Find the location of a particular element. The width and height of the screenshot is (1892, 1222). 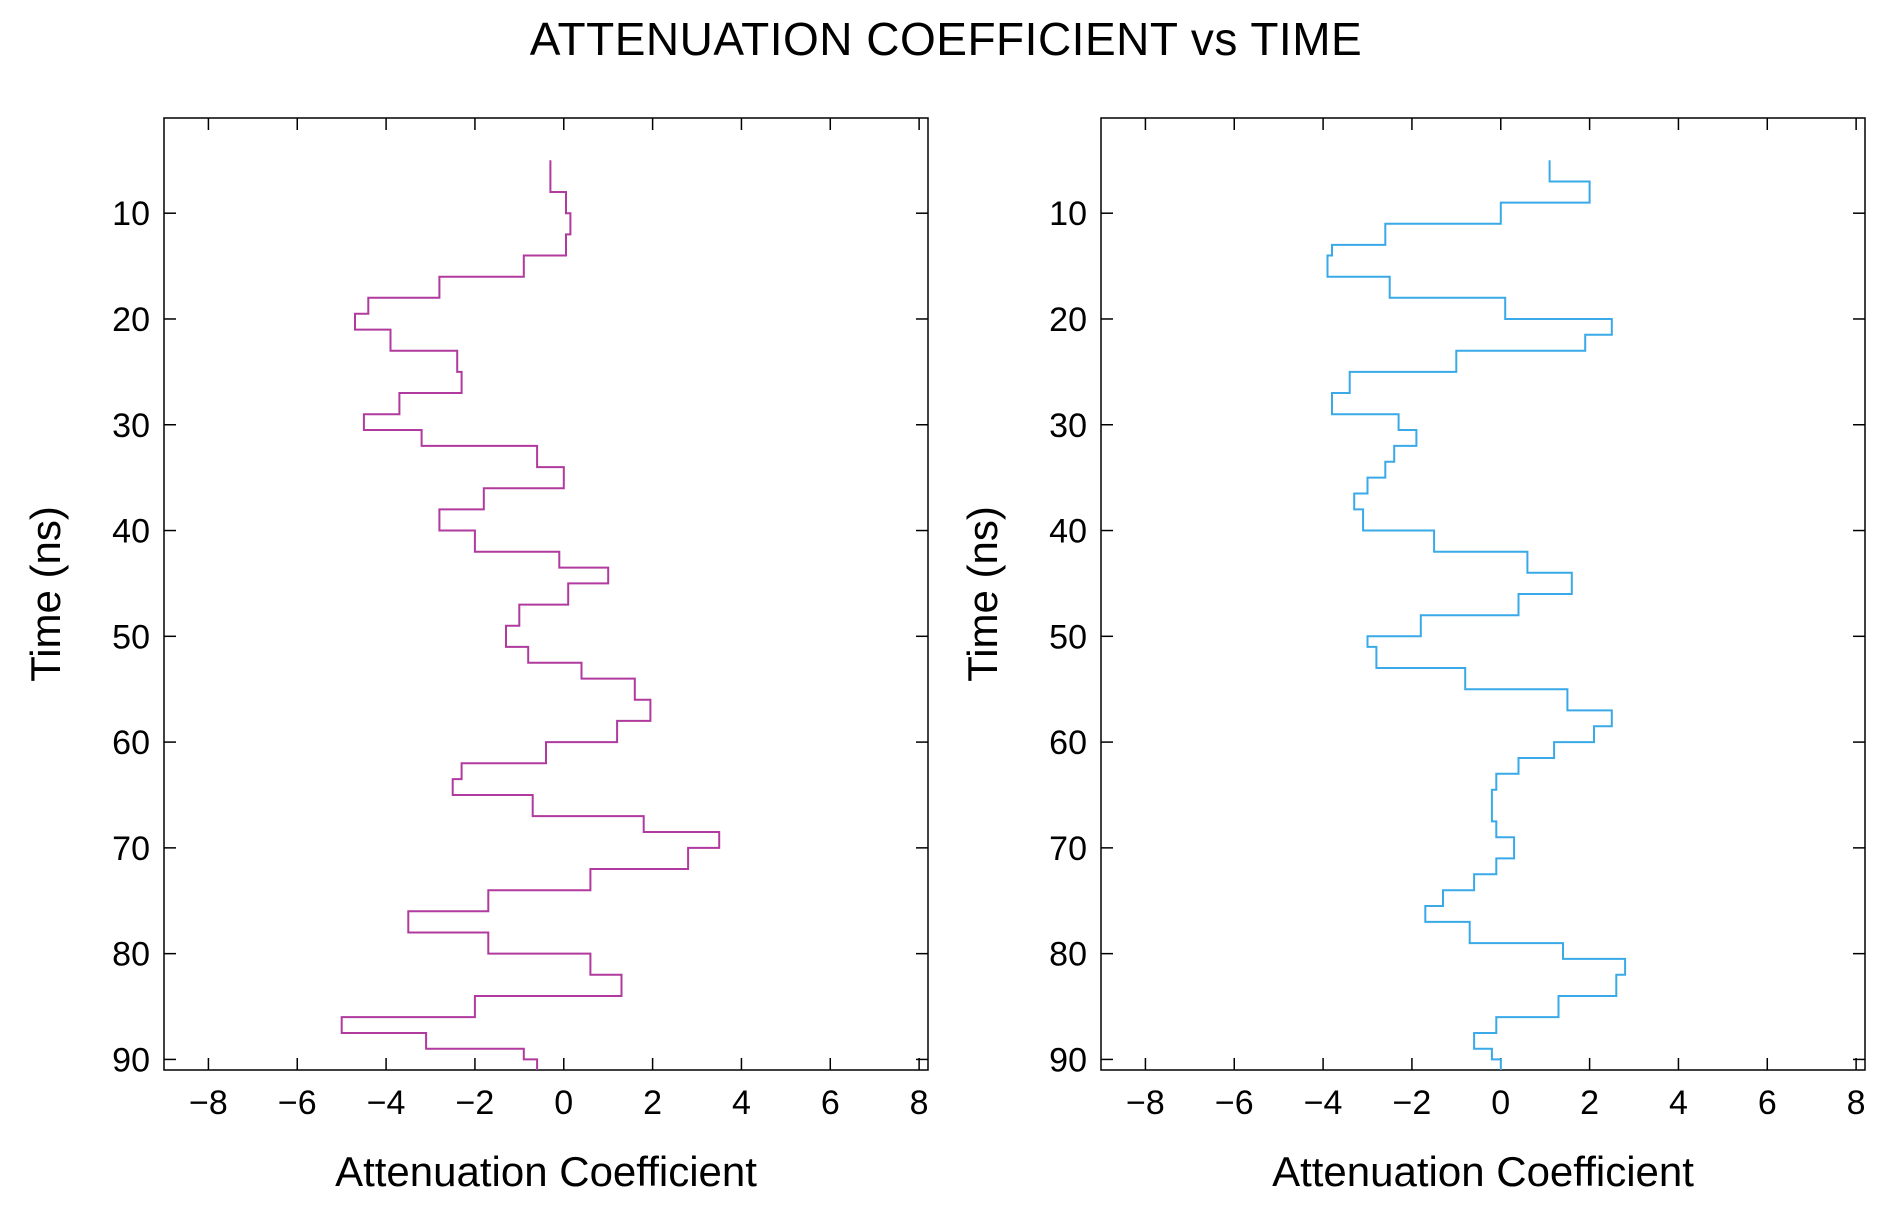

left-xtick-label: −2 is located at coordinates (475, 1103).